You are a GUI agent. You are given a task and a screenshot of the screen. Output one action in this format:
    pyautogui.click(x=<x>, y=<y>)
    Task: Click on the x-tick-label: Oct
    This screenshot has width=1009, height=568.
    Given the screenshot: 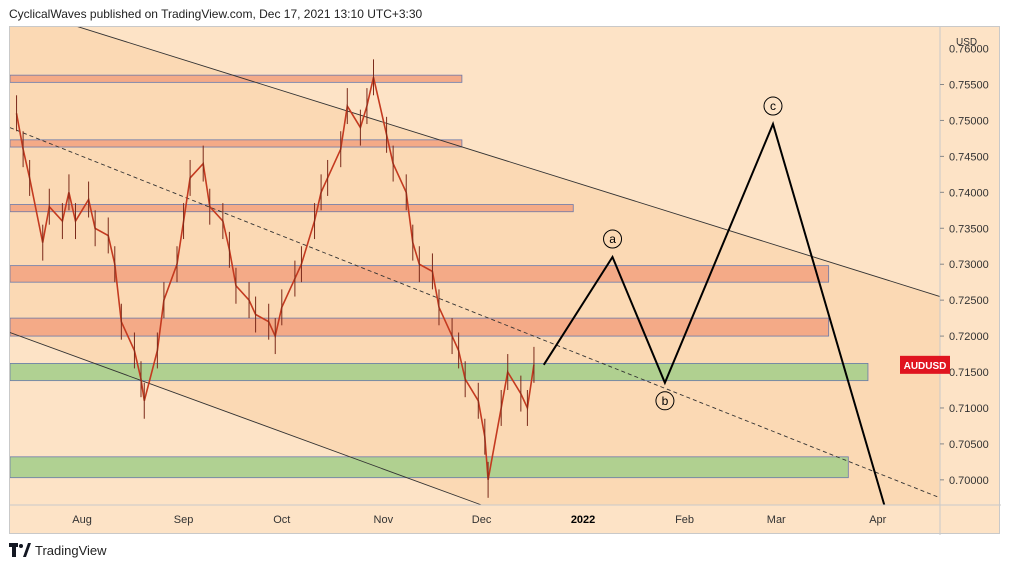 What is the action you would take?
    pyautogui.click(x=281, y=520)
    